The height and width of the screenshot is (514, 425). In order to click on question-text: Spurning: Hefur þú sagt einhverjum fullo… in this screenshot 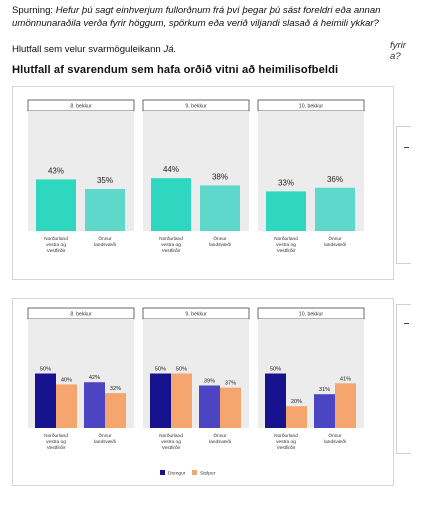, I will do `click(198, 17)`.